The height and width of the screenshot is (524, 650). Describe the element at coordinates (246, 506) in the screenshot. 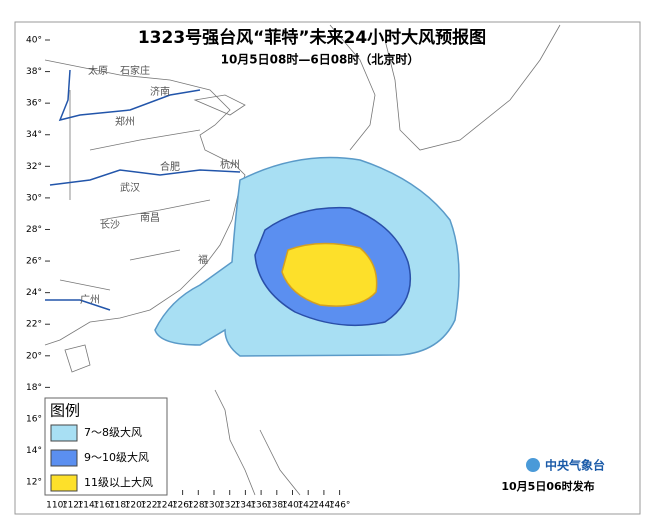

I see `lon-label: 134°` at that location.